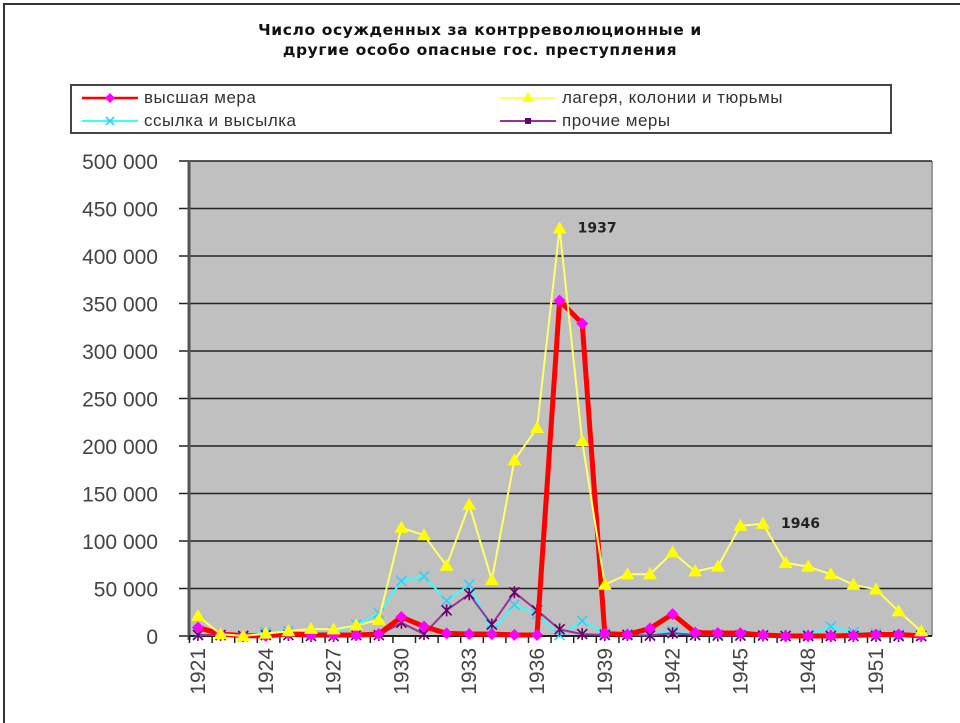 The height and width of the screenshot is (723, 960). Describe the element at coordinates (120, 162) in the screenshot. I see `y-tick-label: 500 000` at that location.